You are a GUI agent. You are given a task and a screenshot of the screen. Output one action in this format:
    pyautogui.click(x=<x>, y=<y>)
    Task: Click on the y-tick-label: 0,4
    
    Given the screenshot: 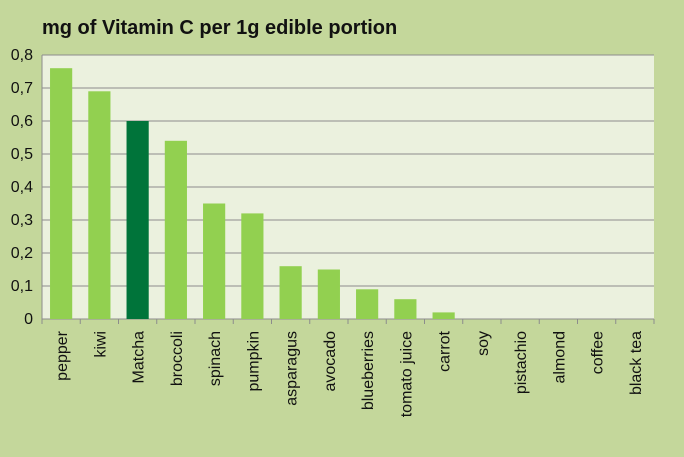 What is the action you would take?
    pyautogui.click(x=22, y=187)
    